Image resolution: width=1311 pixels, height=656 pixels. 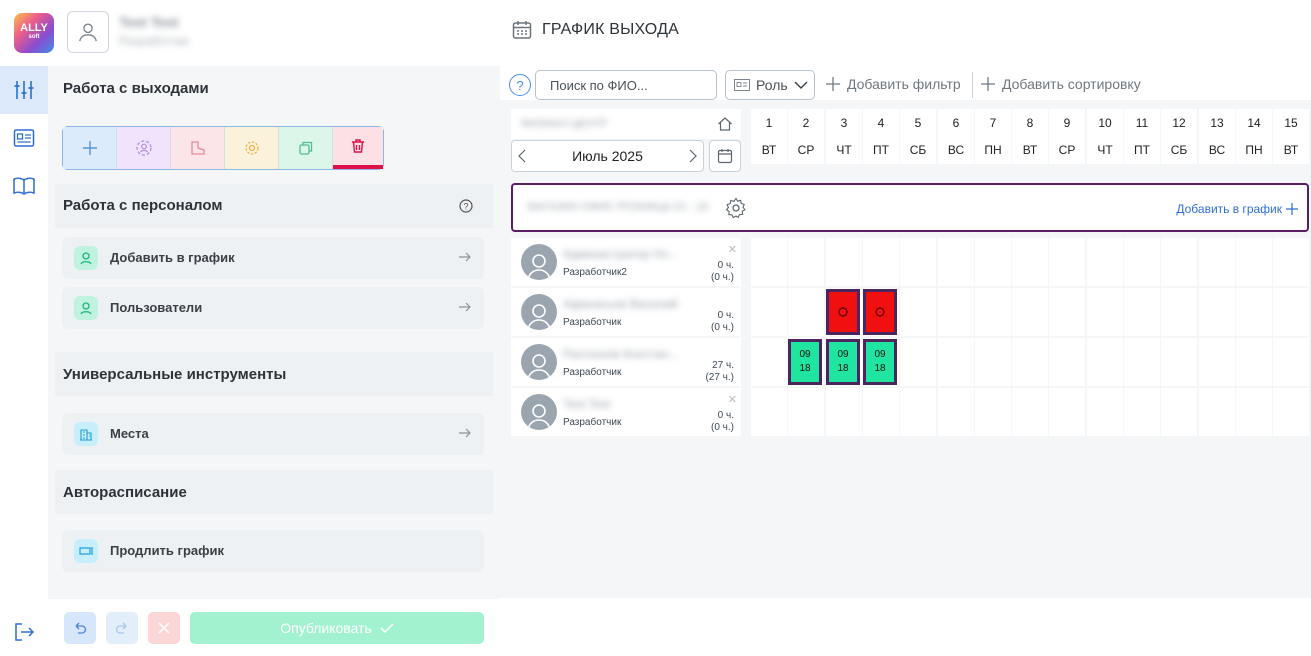 What do you see at coordinates (725, 156) in the screenshot?
I see `calendar-picker-button` at bounding box center [725, 156].